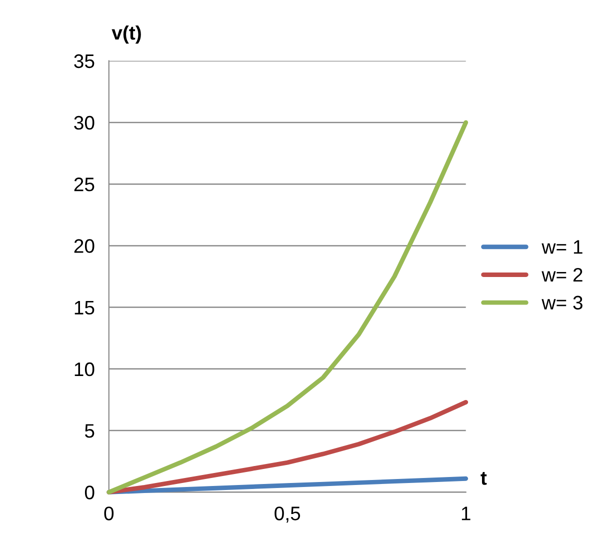 The image size is (605, 553). I want to click on y-tick-label: 15, so click(84, 307).